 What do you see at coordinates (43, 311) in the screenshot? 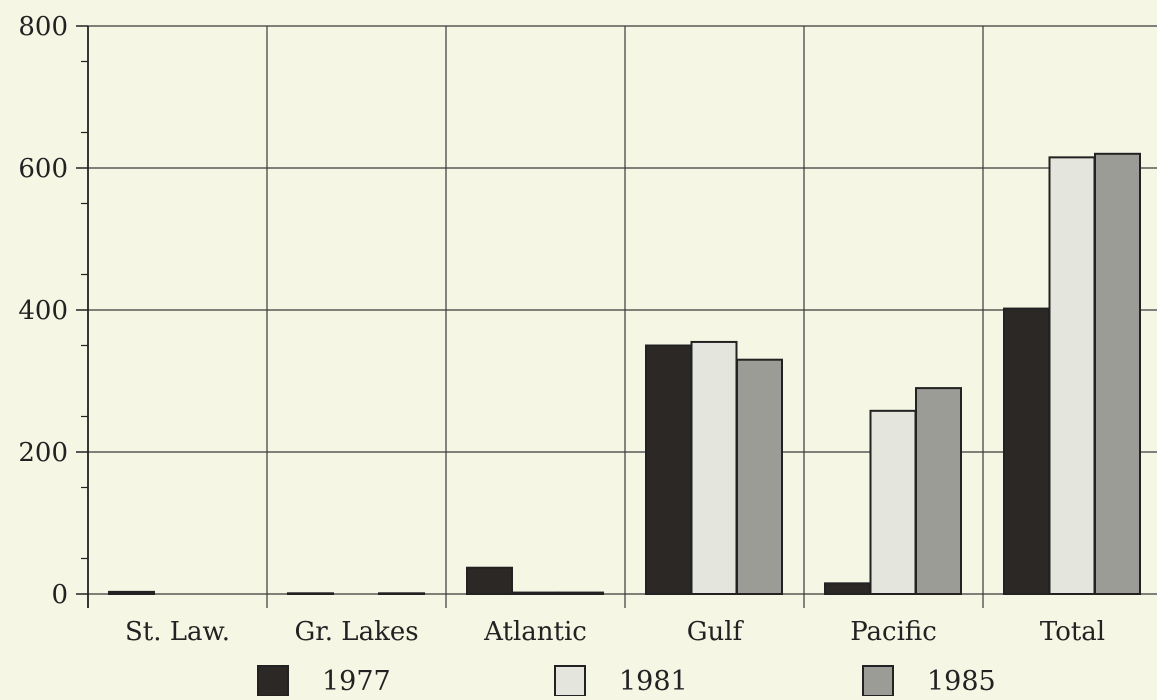
I see `y-tick-label: 400` at bounding box center [43, 311].